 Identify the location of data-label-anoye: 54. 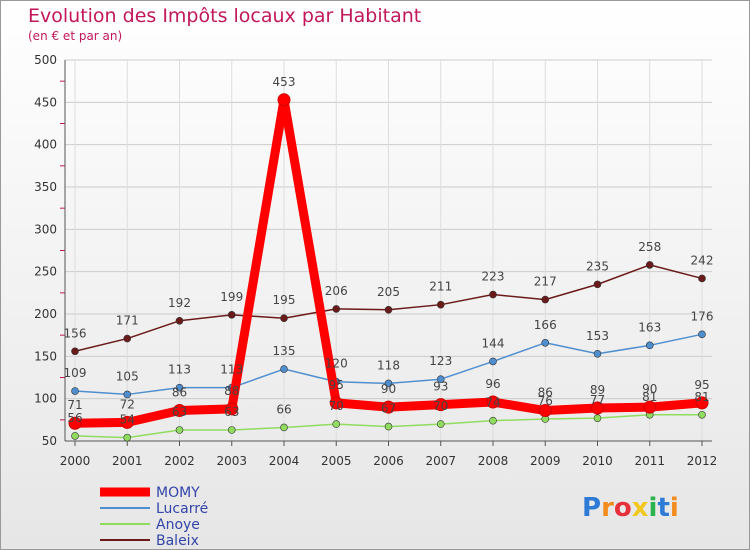
(127, 420).